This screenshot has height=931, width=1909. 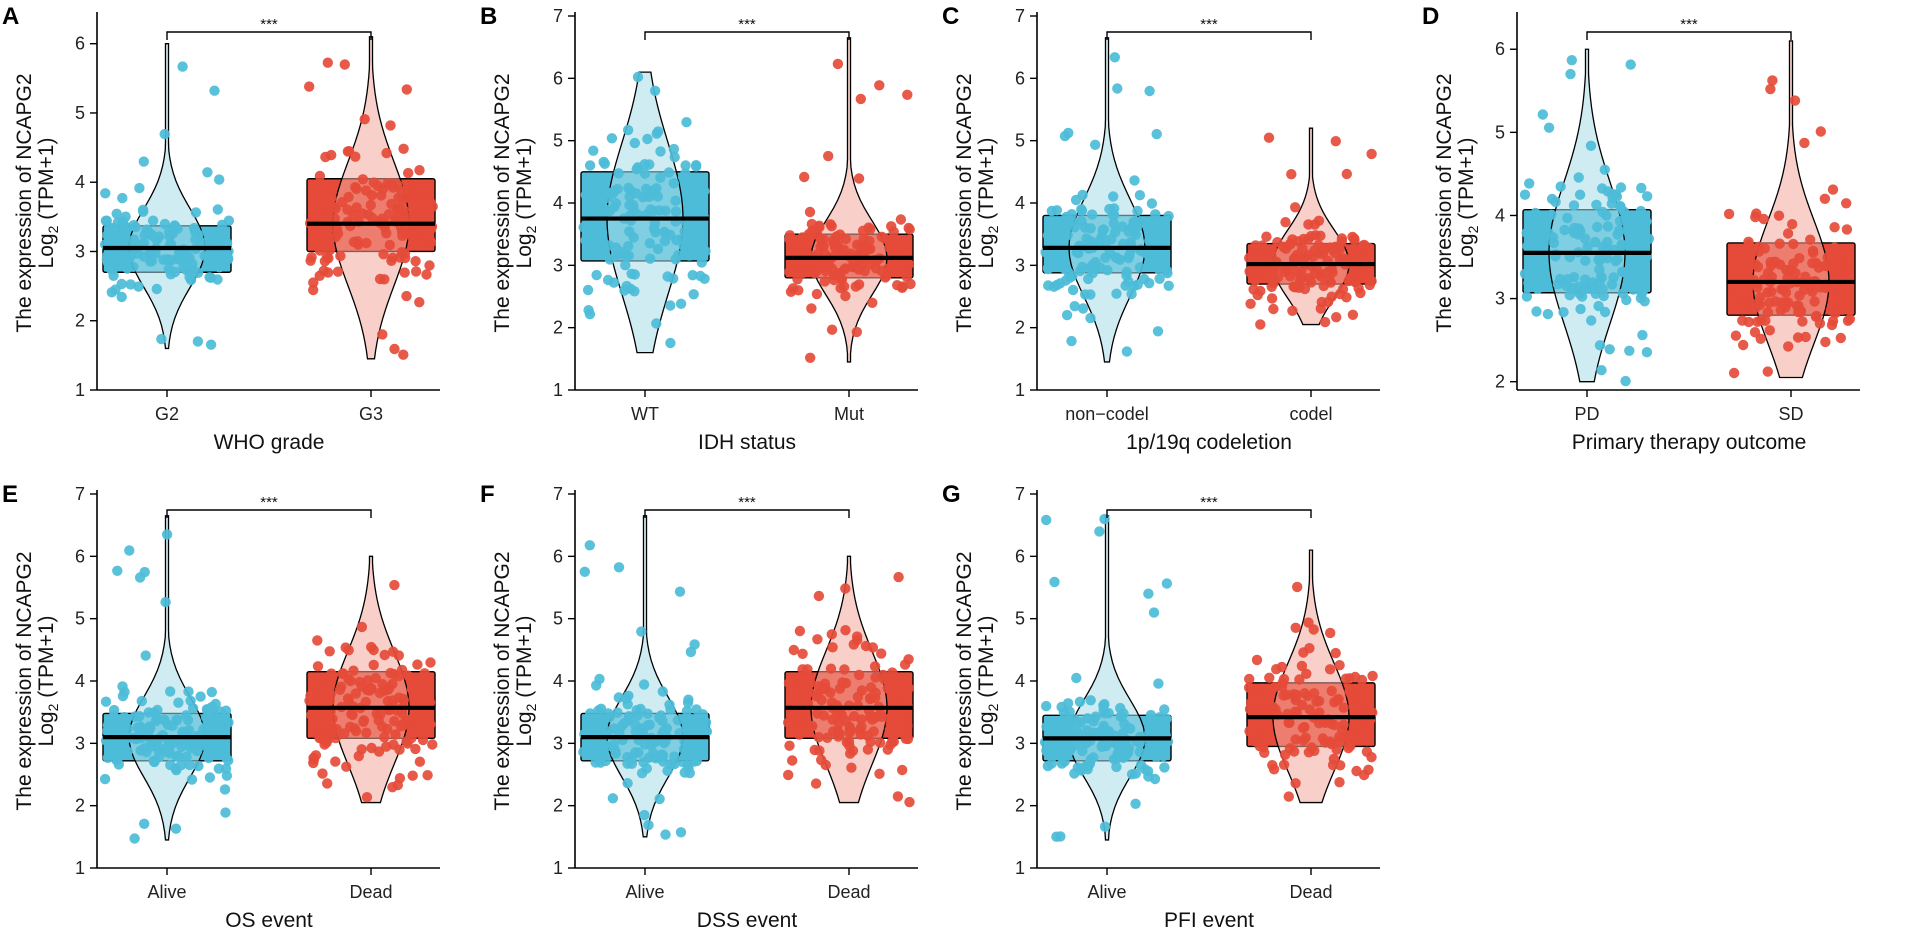 I want to click on x-axis-title: OS event, so click(x=269, y=920).